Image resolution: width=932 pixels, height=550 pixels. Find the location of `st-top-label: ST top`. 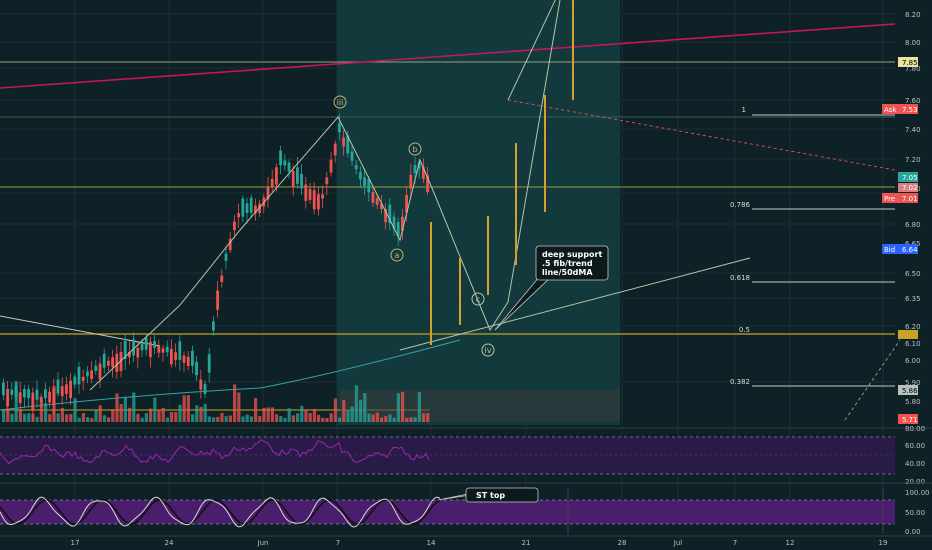

st-top-label: ST top is located at coordinates (490, 495).